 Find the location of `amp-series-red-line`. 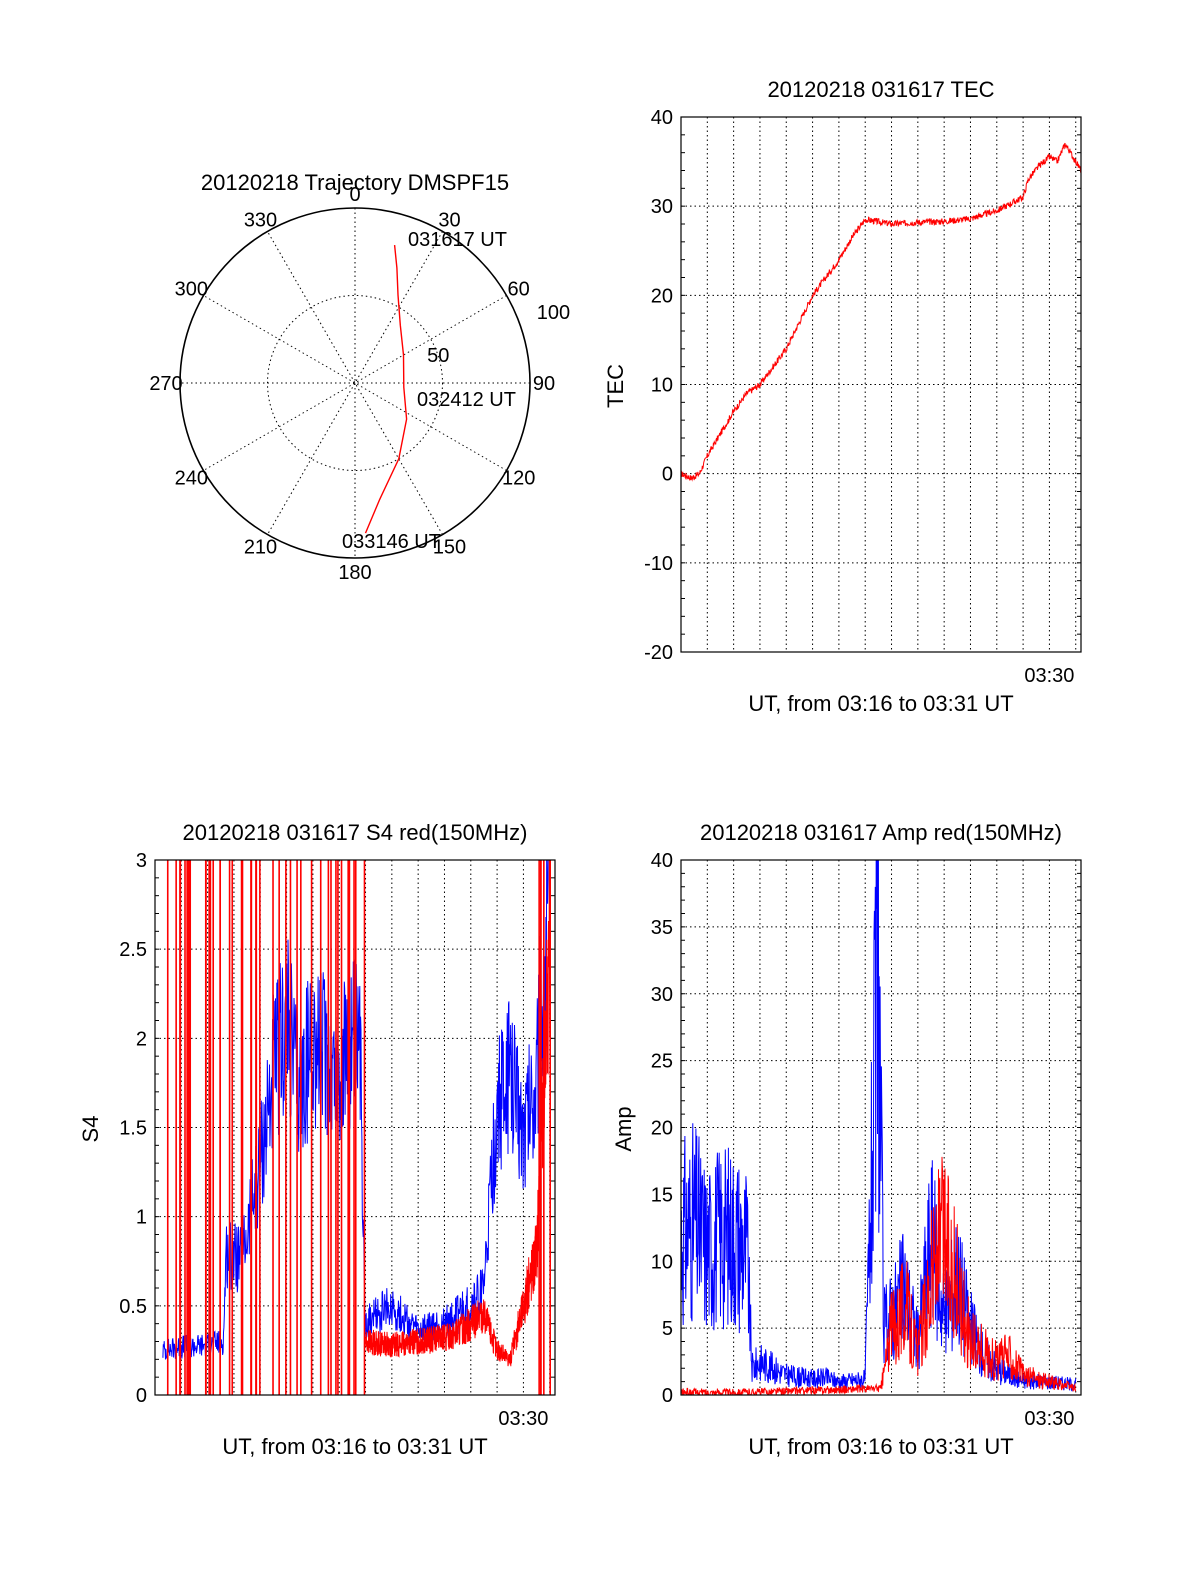

amp-series-red-line is located at coordinates (879, 1275).